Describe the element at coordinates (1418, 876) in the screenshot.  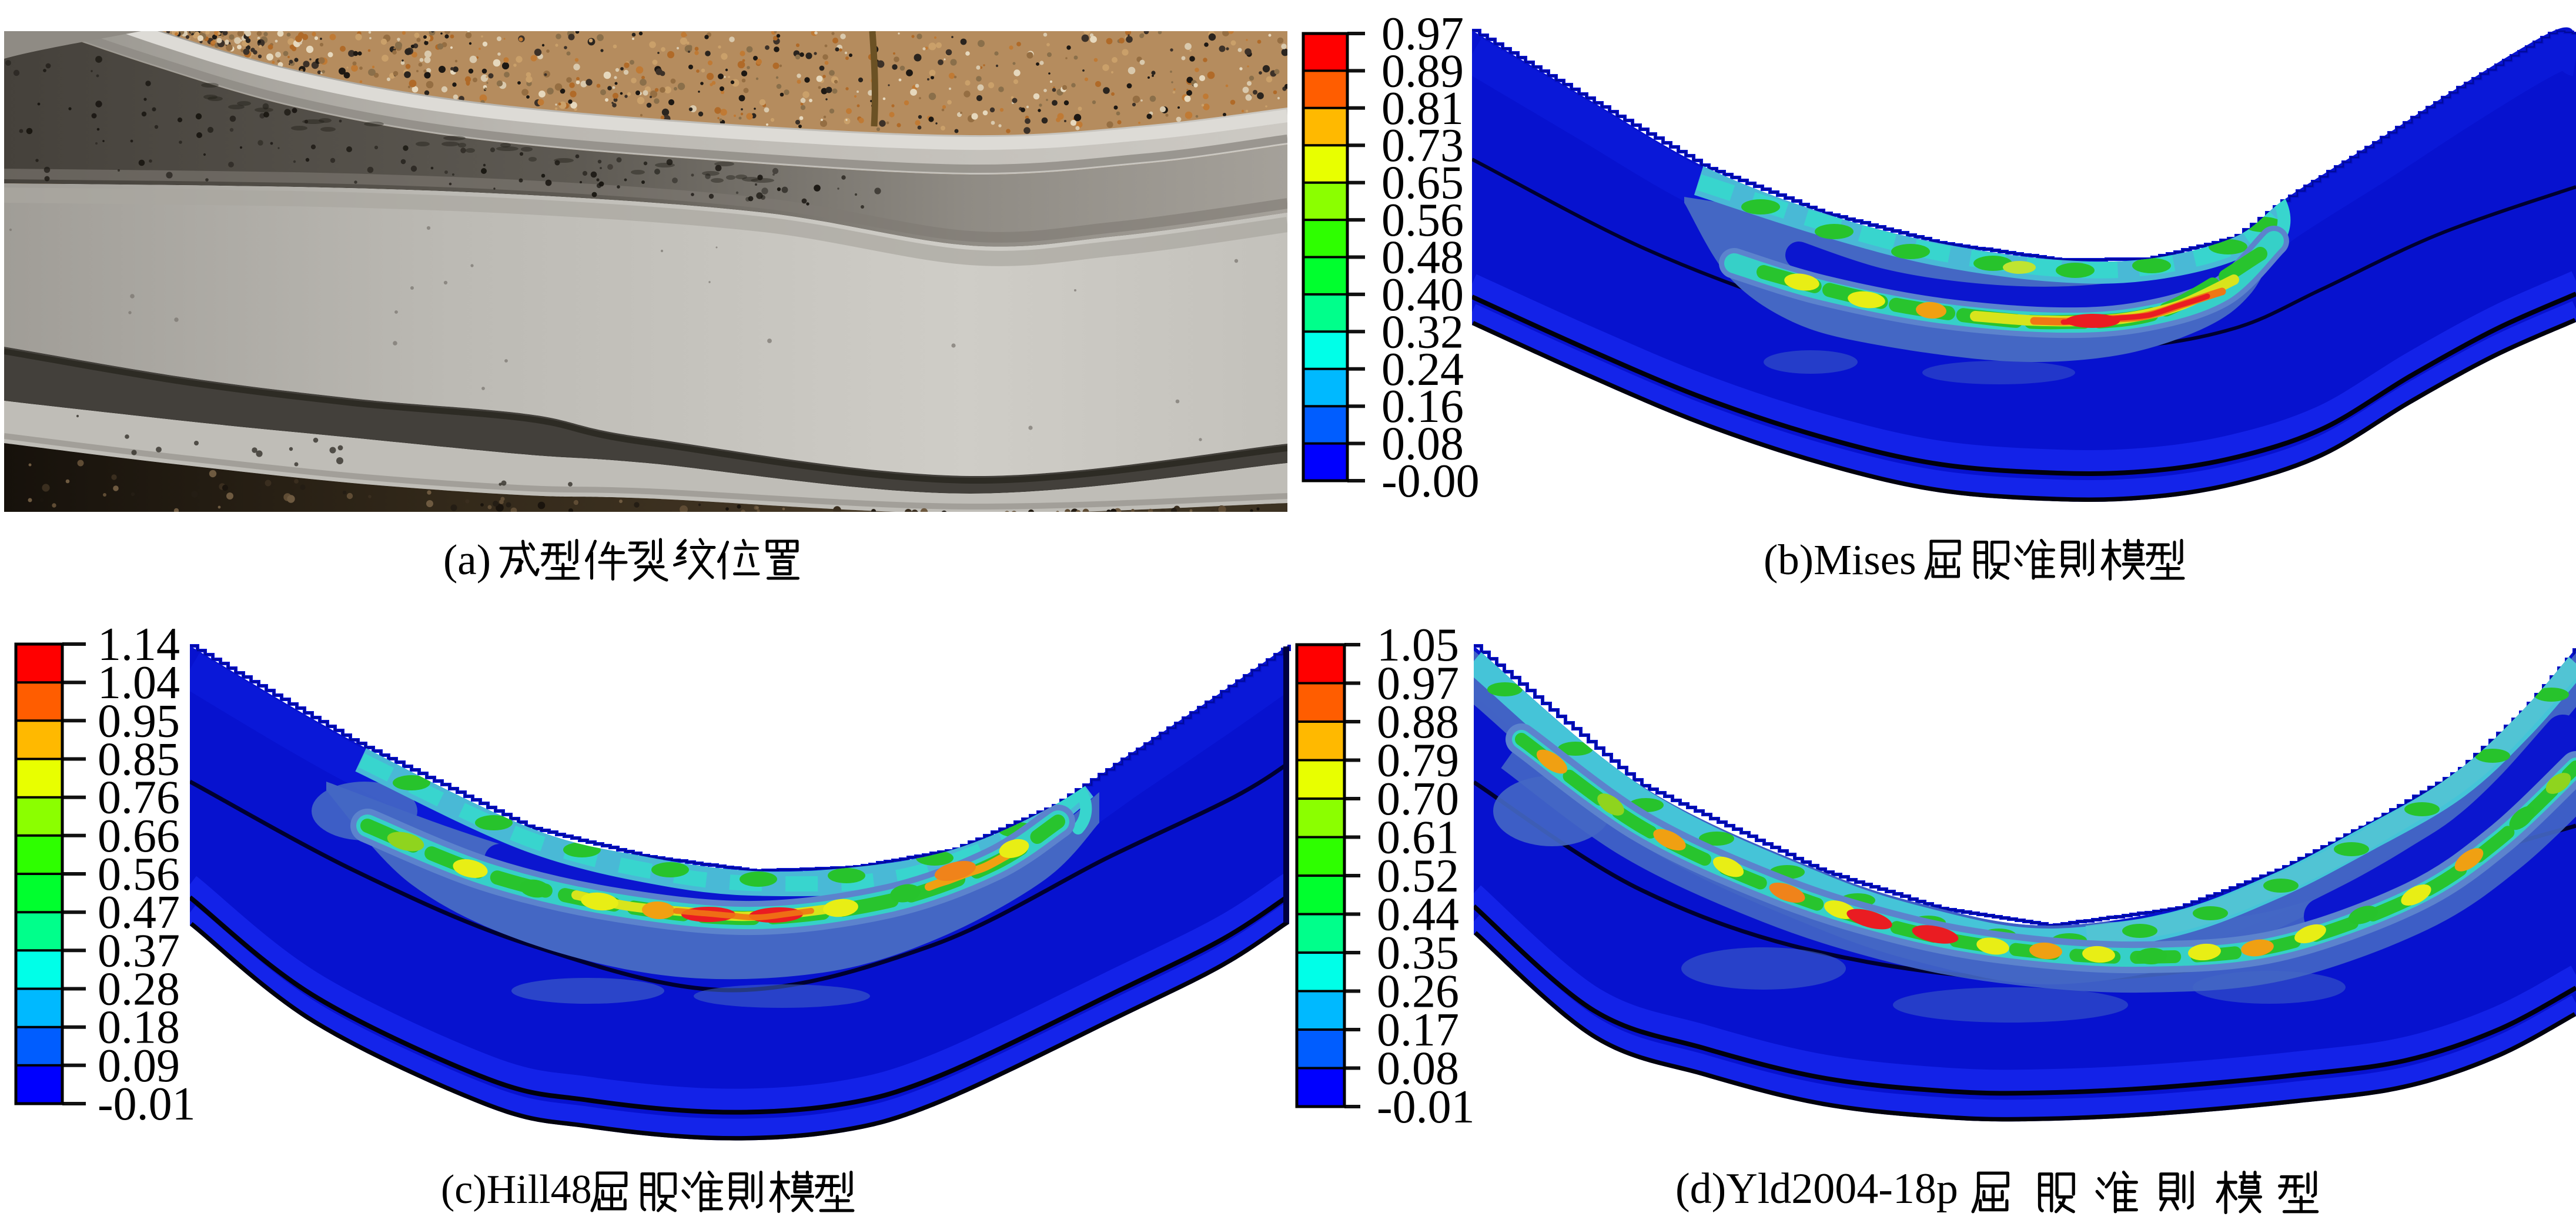
I see `svg-text: 0.52` at that location.